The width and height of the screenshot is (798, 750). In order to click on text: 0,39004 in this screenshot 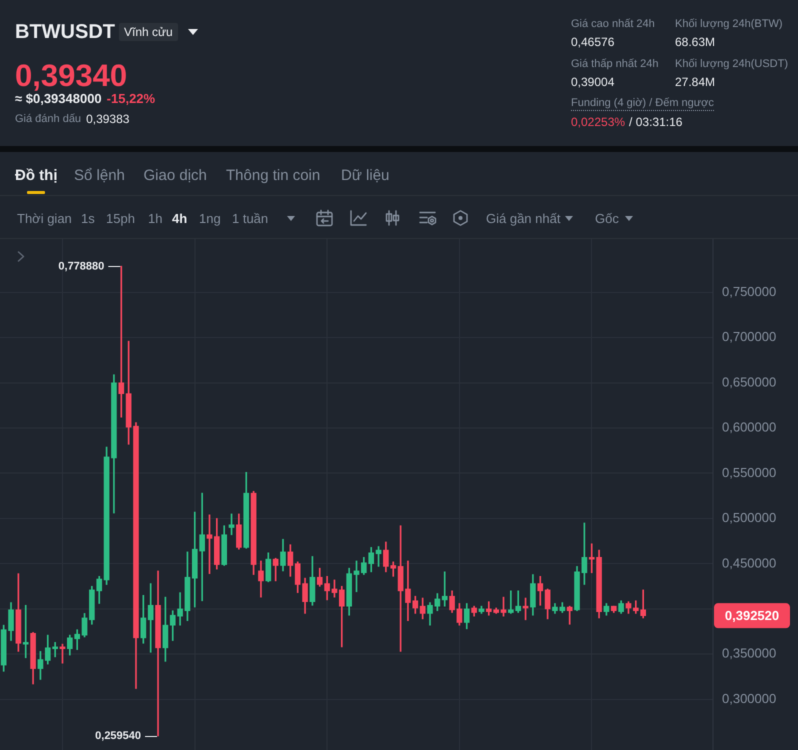, I will do `click(592, 81)`.